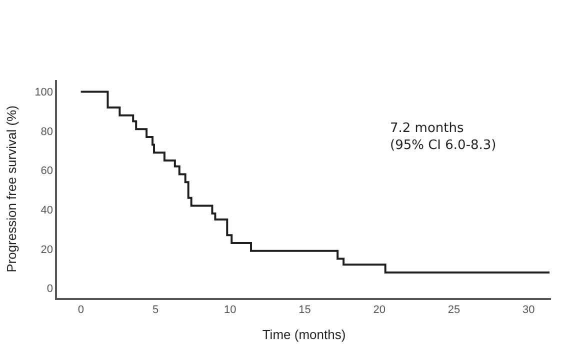 Image resolution: width=562 pixels, height=359 pixels. I want to click on annotation: 7.2 months (95% CI 6.0-8.3), so click(443, 137).